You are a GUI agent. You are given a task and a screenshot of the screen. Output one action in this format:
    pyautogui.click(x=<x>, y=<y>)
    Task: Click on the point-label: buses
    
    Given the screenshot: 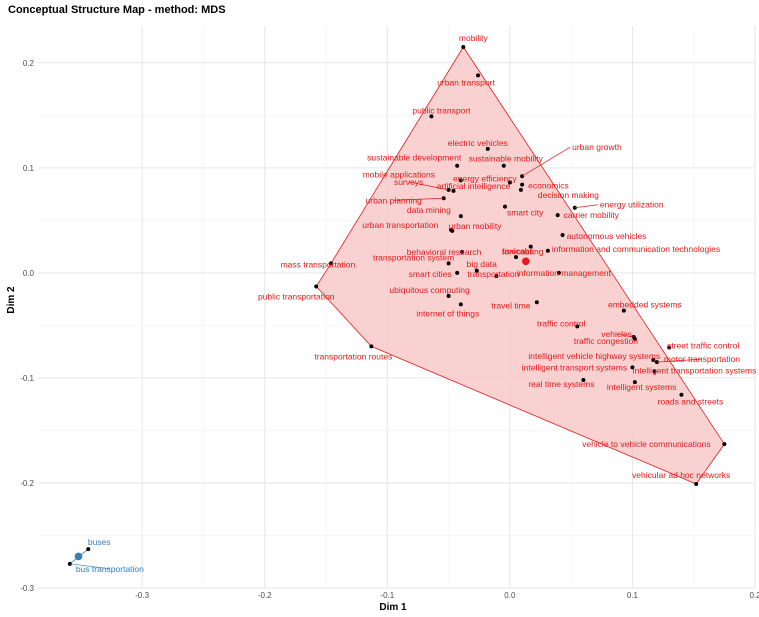 What is the action you would take?
    pyautogui.click(x=99, y=542)
    